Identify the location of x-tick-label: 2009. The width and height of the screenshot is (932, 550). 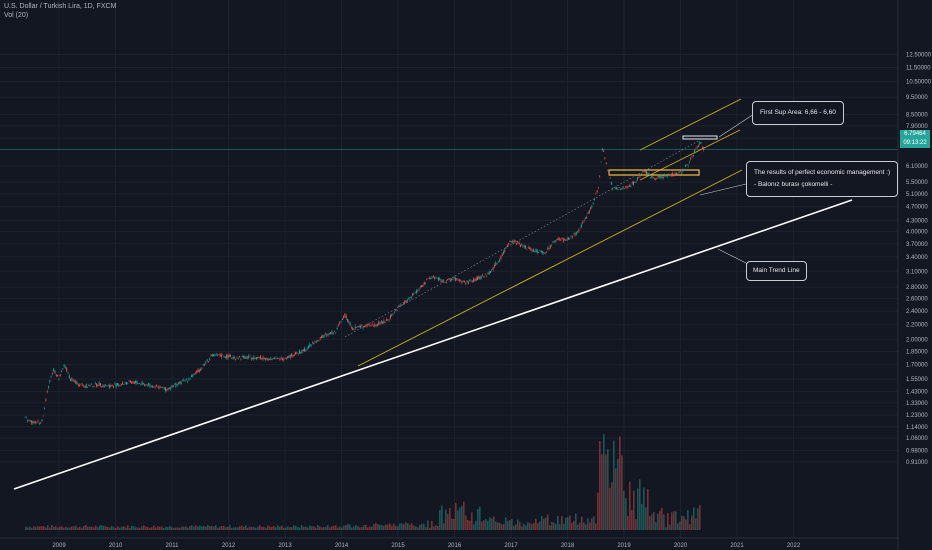
(59, 546).